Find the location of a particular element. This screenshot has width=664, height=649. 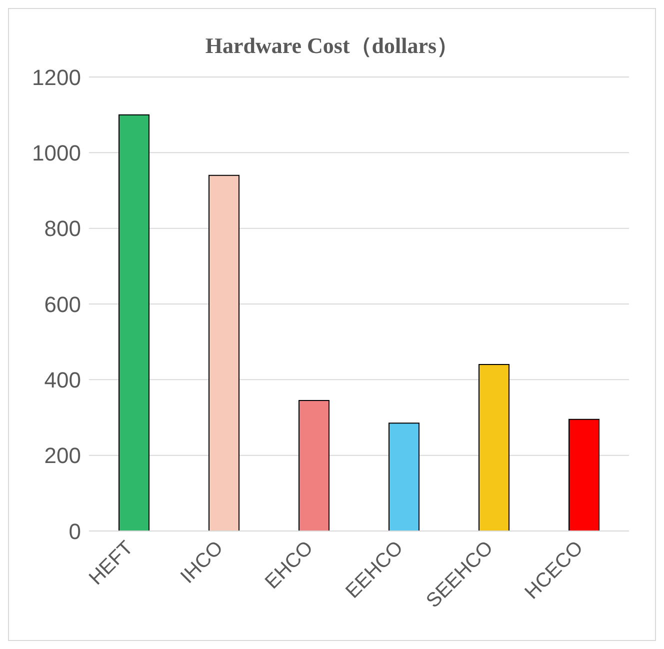

y-tick-label: 200 is located at coordinates (62, 455).